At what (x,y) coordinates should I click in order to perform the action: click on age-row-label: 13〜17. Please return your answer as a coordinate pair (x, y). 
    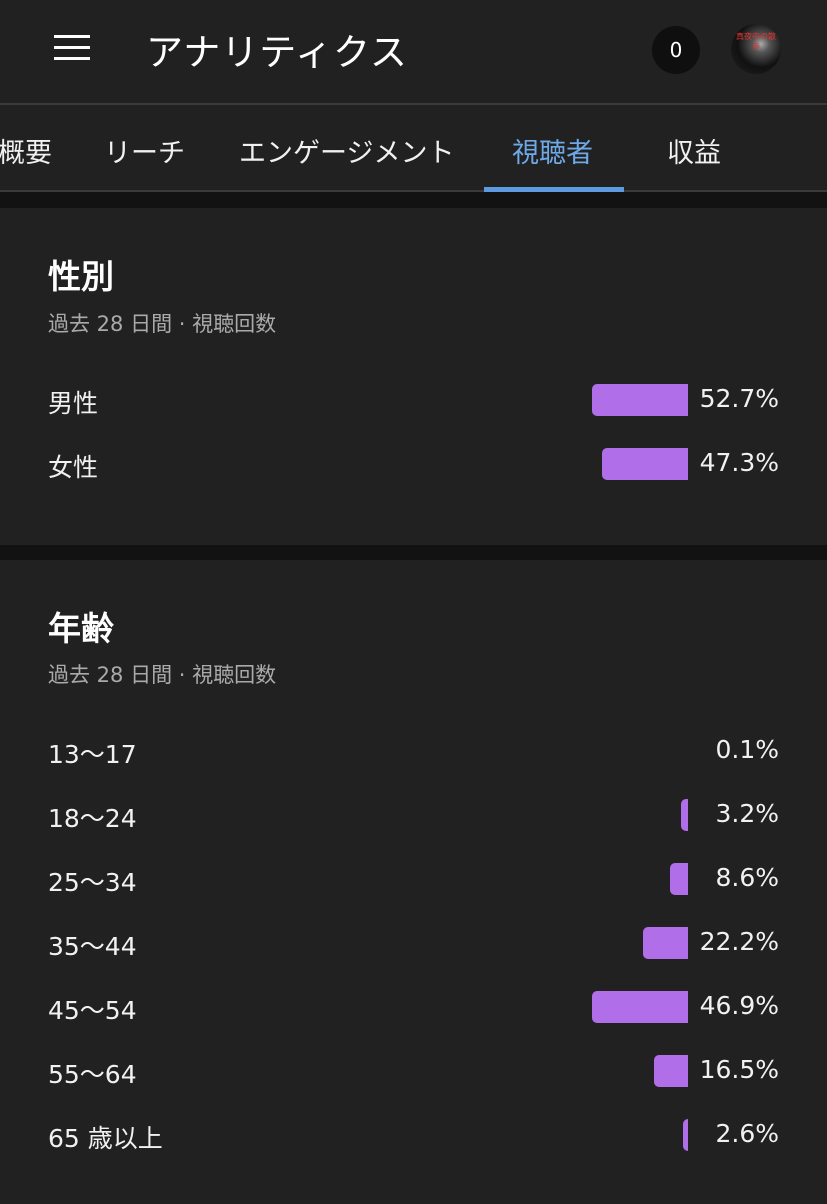
    Looking at the image, I should click on (92, 754).